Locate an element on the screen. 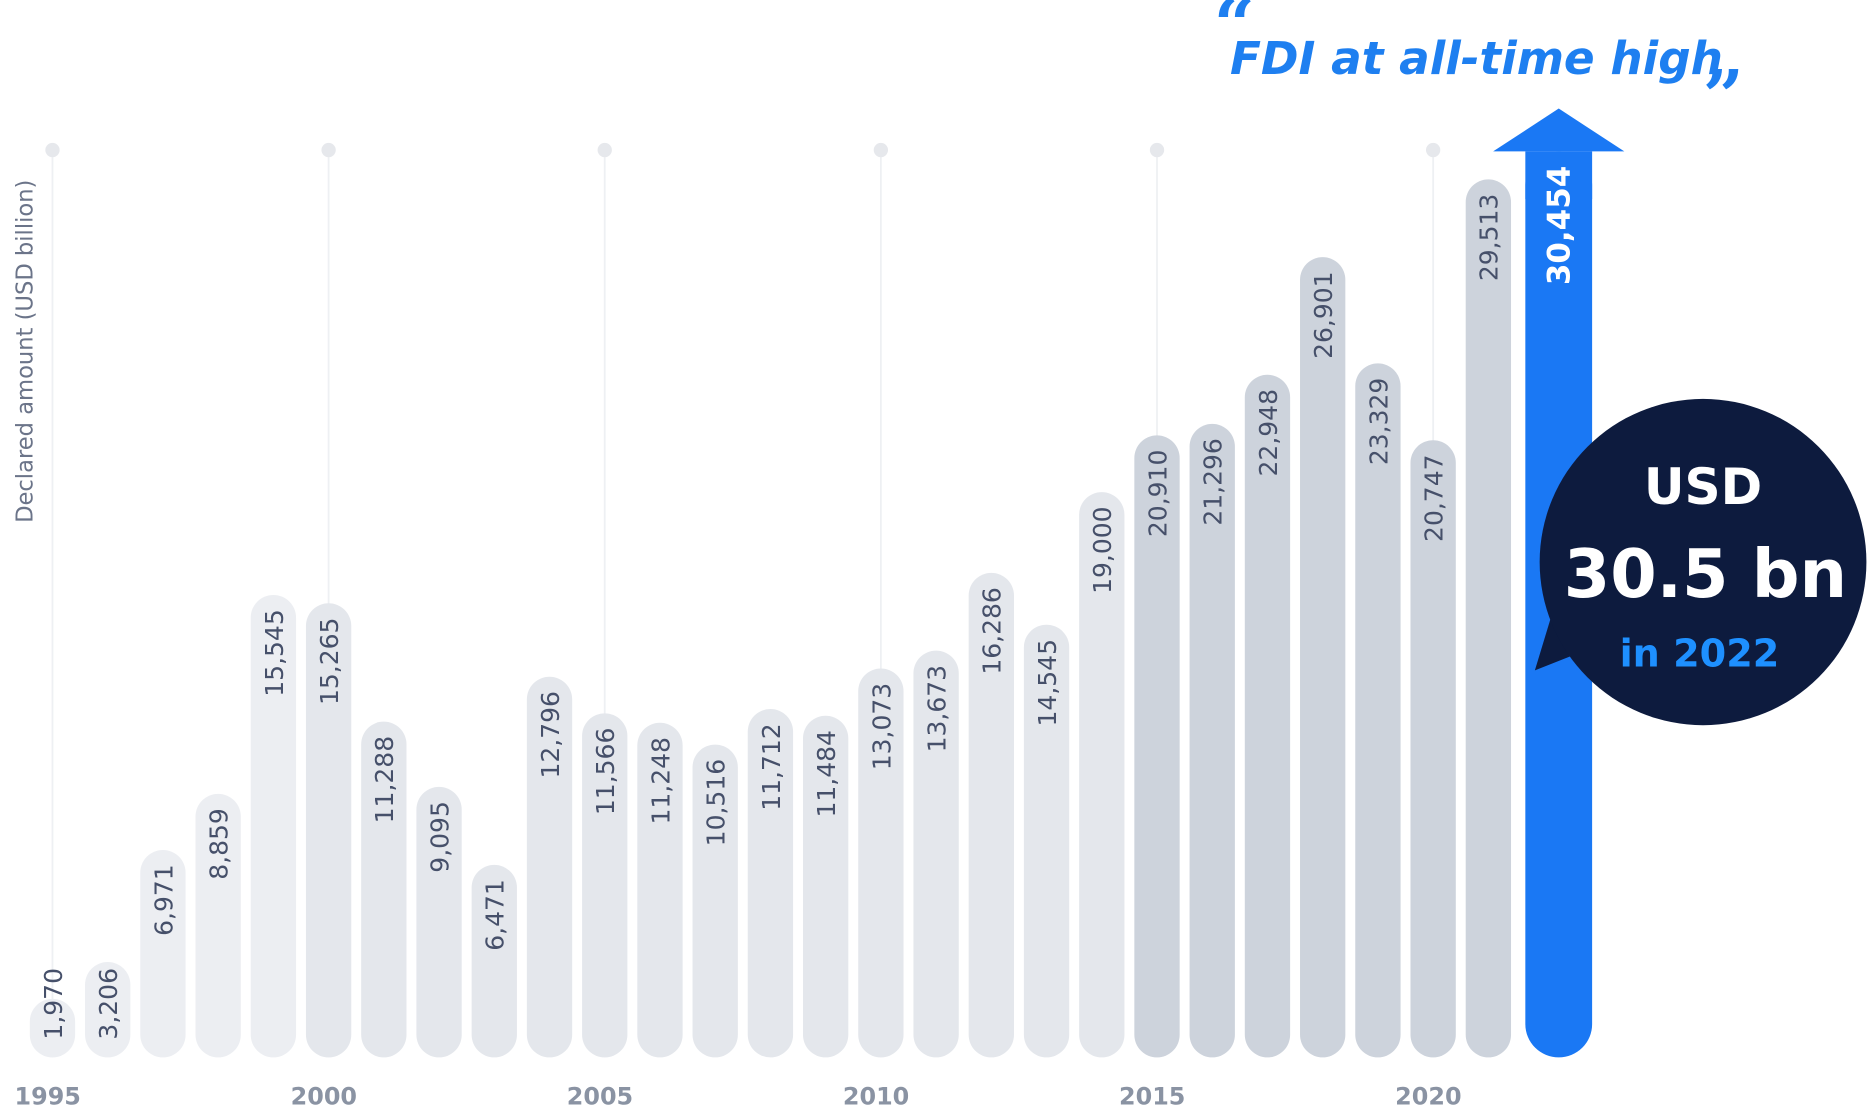 The width and height of the screenshot is (1870, 1117). value-label: 26,901 is located at coordinates (1323, 314).